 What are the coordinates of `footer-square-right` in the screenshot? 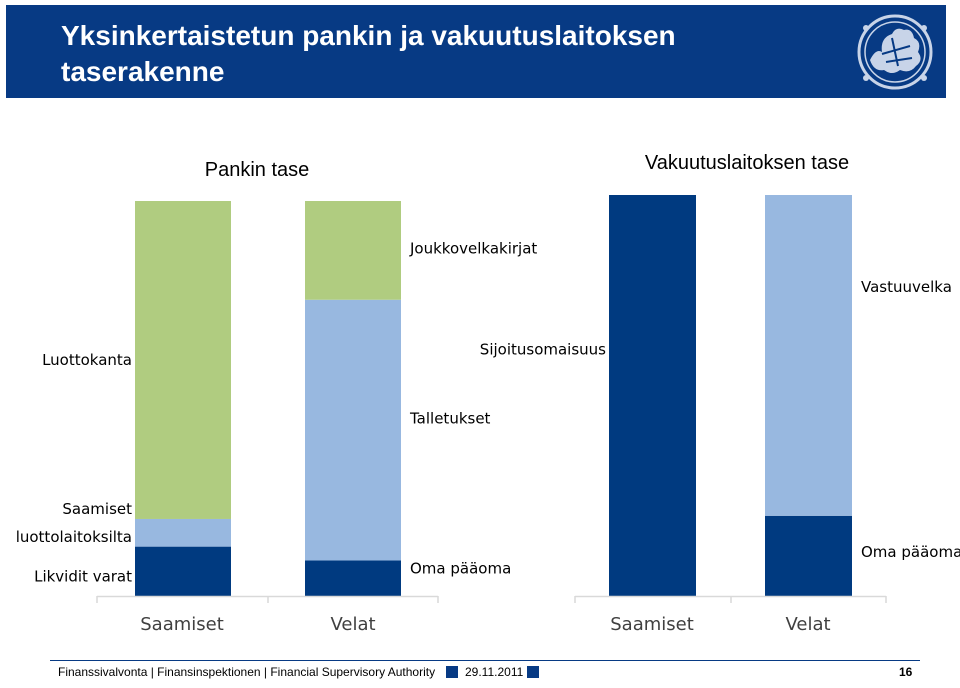 It's located at (533, 672).